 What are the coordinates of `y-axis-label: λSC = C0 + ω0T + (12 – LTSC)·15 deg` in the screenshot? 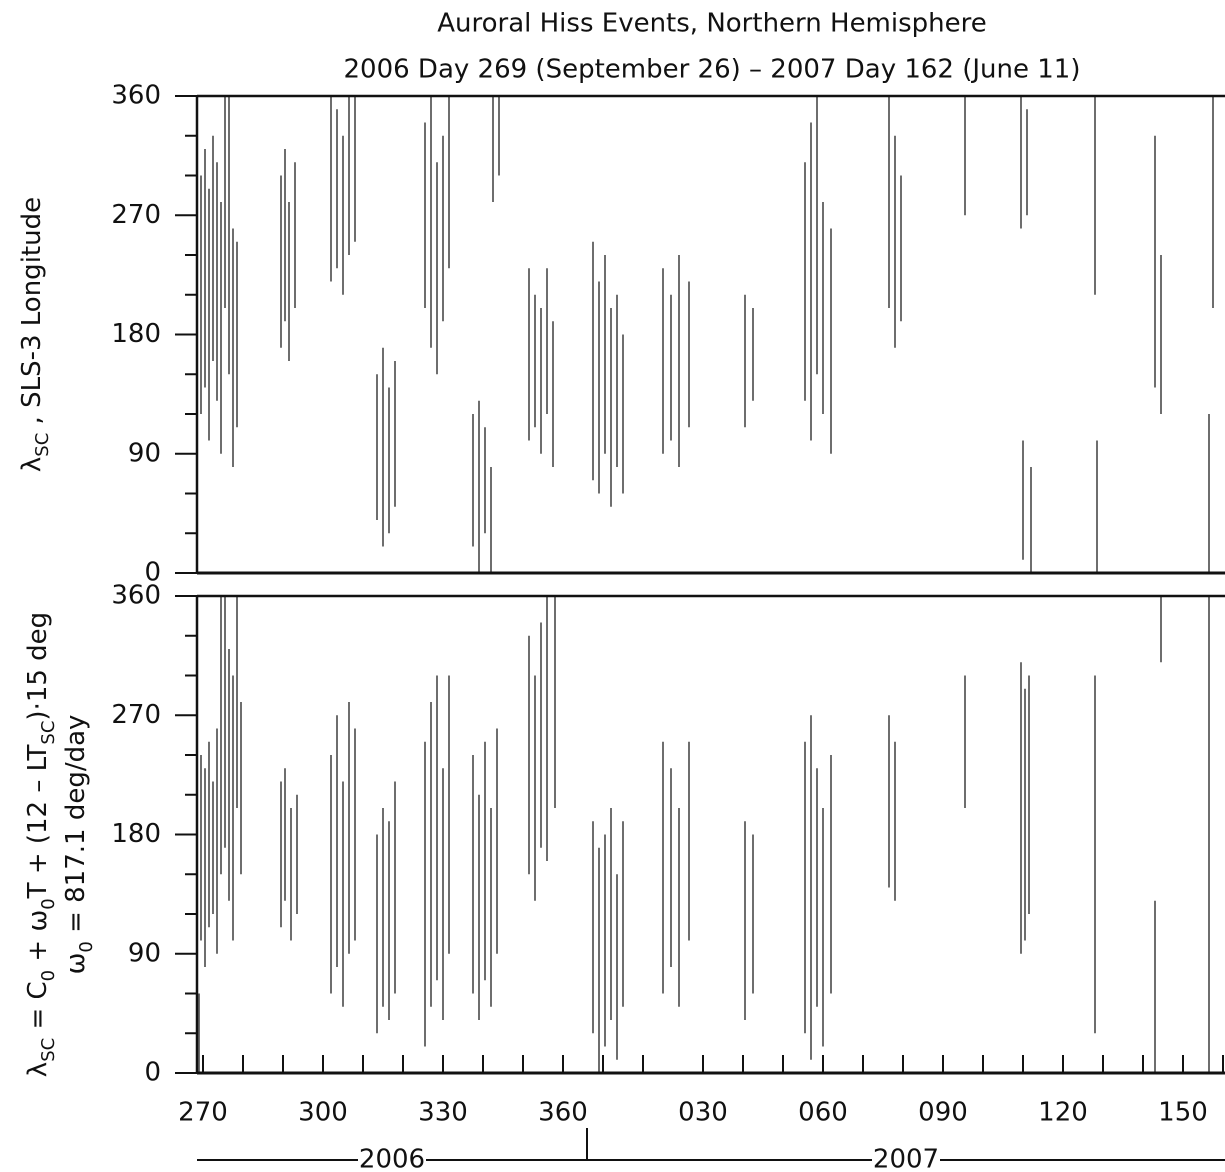 It's located at (41, 844).